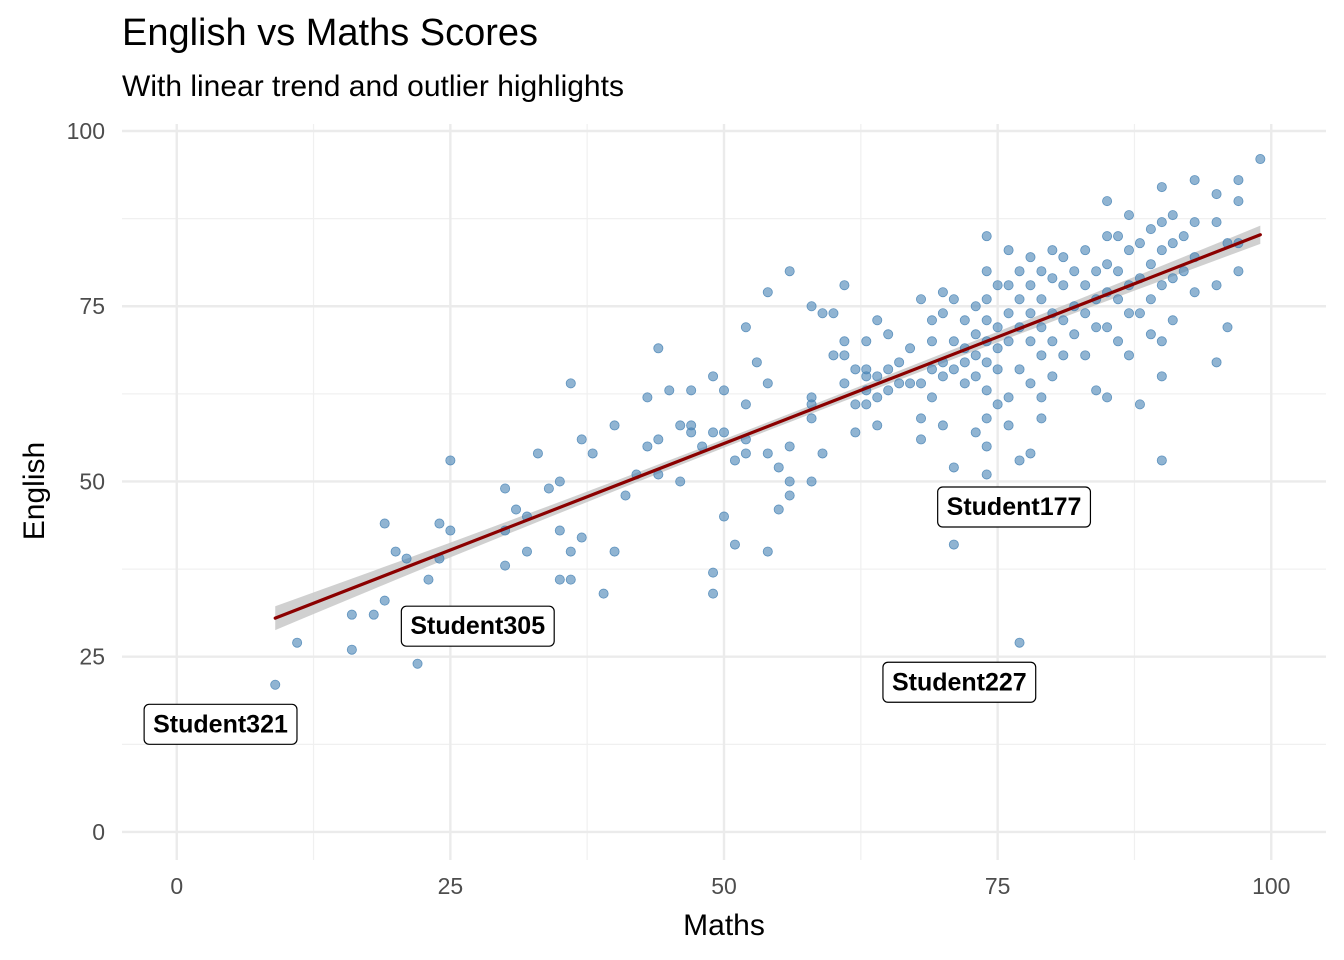 The width and height of the screenshot is (1344, 960). I want to click on x-tick-label: 0, so click(176, 886).